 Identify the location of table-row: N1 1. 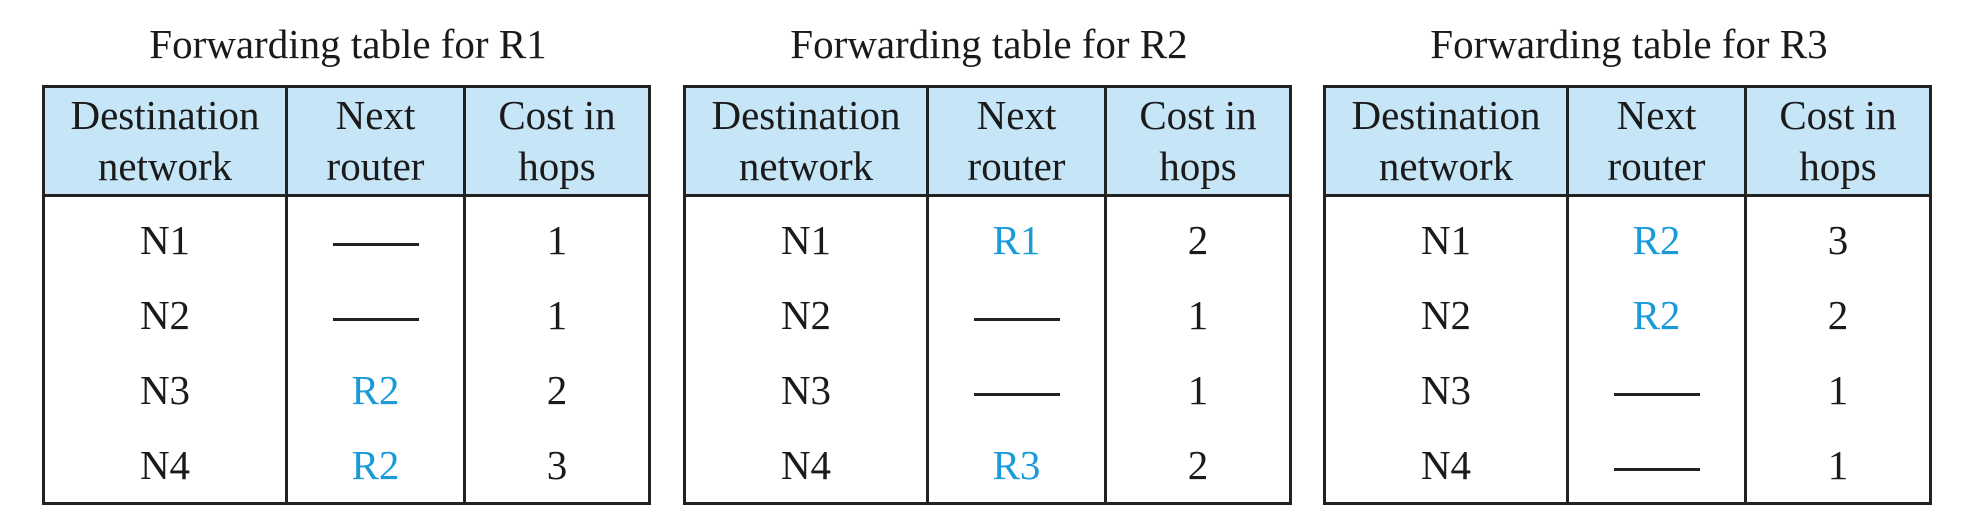
(346, 236).